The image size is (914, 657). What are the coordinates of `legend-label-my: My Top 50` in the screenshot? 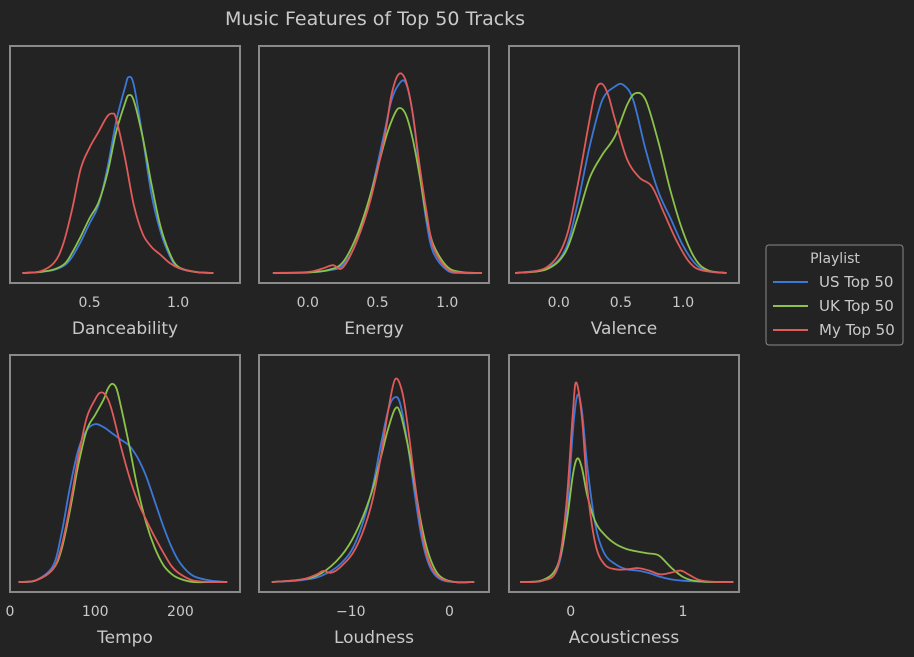 It's located at (857, 330).